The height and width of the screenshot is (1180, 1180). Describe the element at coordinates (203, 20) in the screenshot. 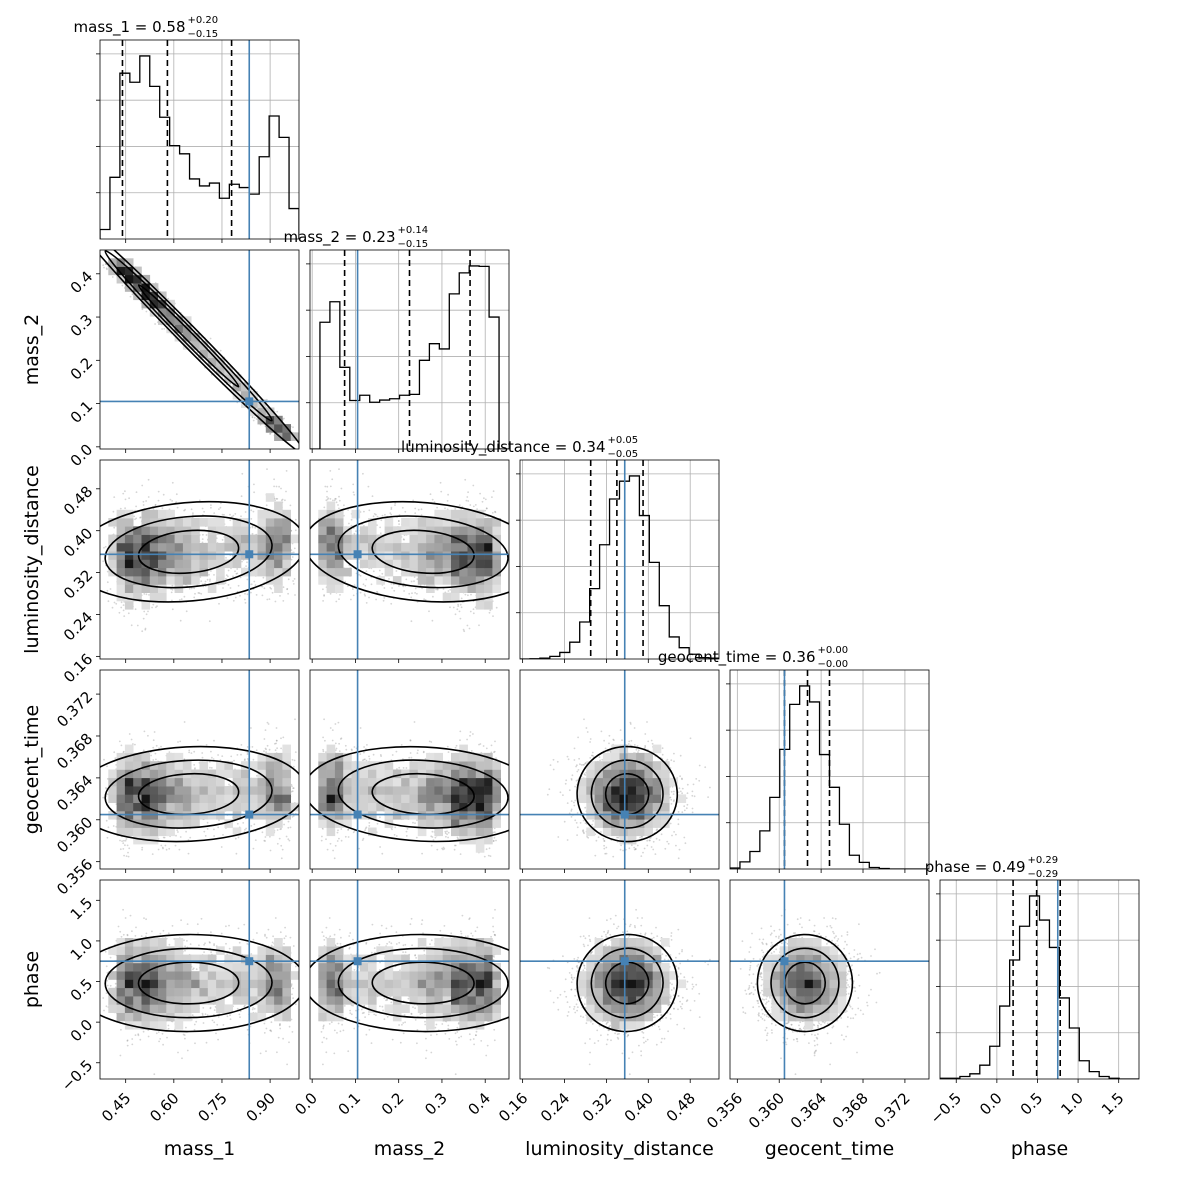

I see `title-plus: +0.20` at that location.